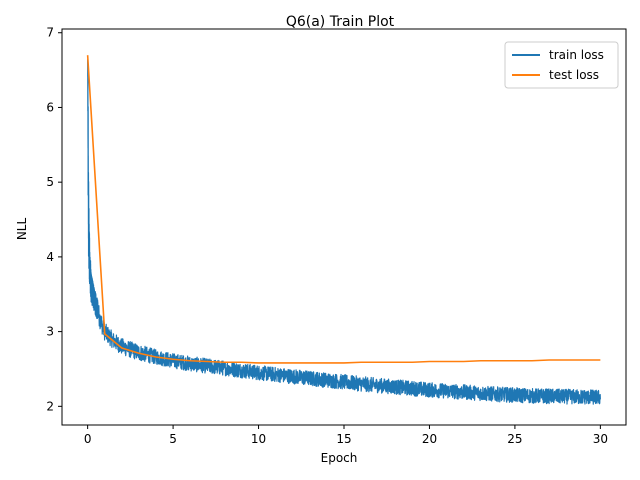  What do you see at coordinates (343, 439) in the screenshot?
I see `x-tick-label: 15` at bounding box center [343, 439].